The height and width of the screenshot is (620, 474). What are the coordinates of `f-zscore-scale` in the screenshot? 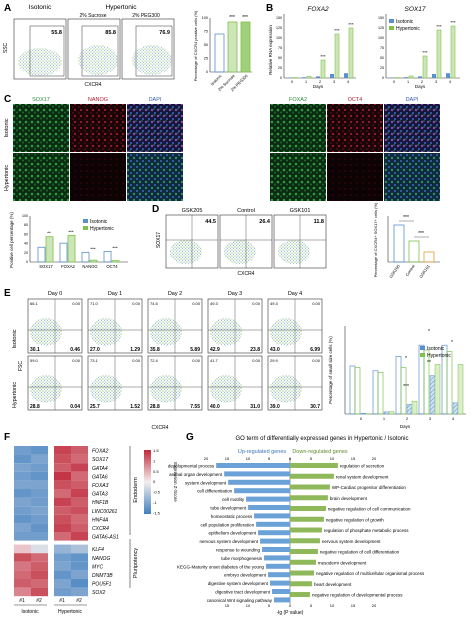 It's located at (147, 482).